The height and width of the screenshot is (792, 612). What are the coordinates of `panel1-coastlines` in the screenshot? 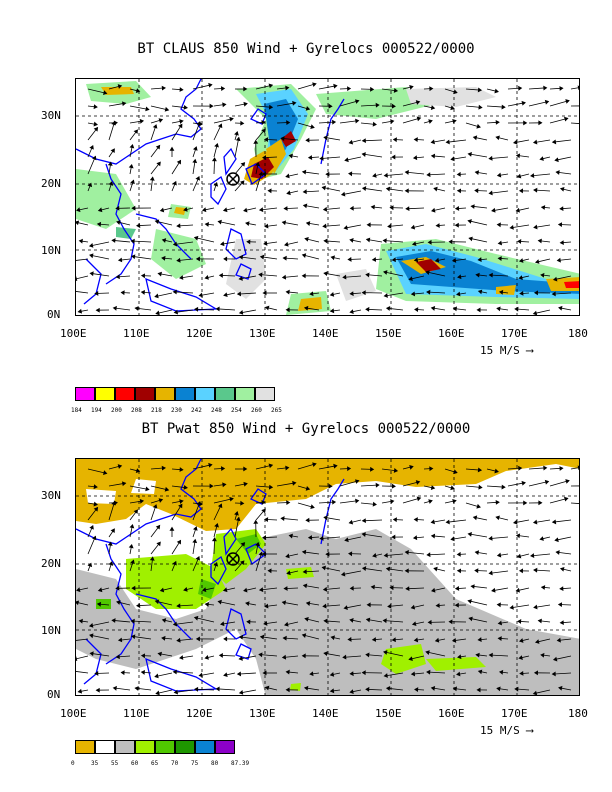 It's located at (210, 195).